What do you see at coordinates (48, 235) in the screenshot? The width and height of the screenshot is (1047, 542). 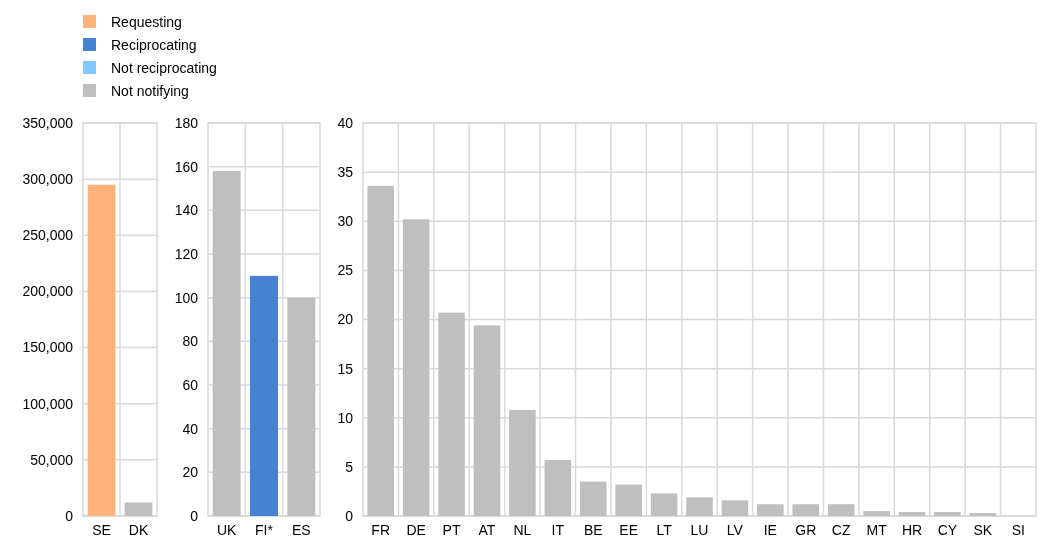 I see `y-tick-label: 250,000` at bounding box center [48, 235].